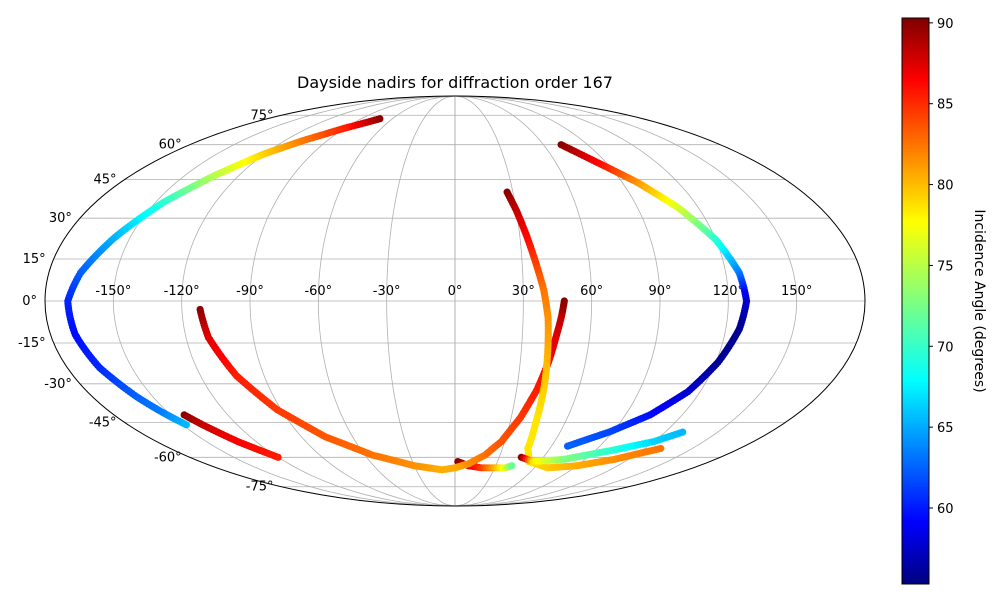 Image resolution: width=1000 pixels, height=604 pixels. Describe the element at coordinates (34, 259) in the screenshot. I see `latitude-tick-label: 15°` at that location.